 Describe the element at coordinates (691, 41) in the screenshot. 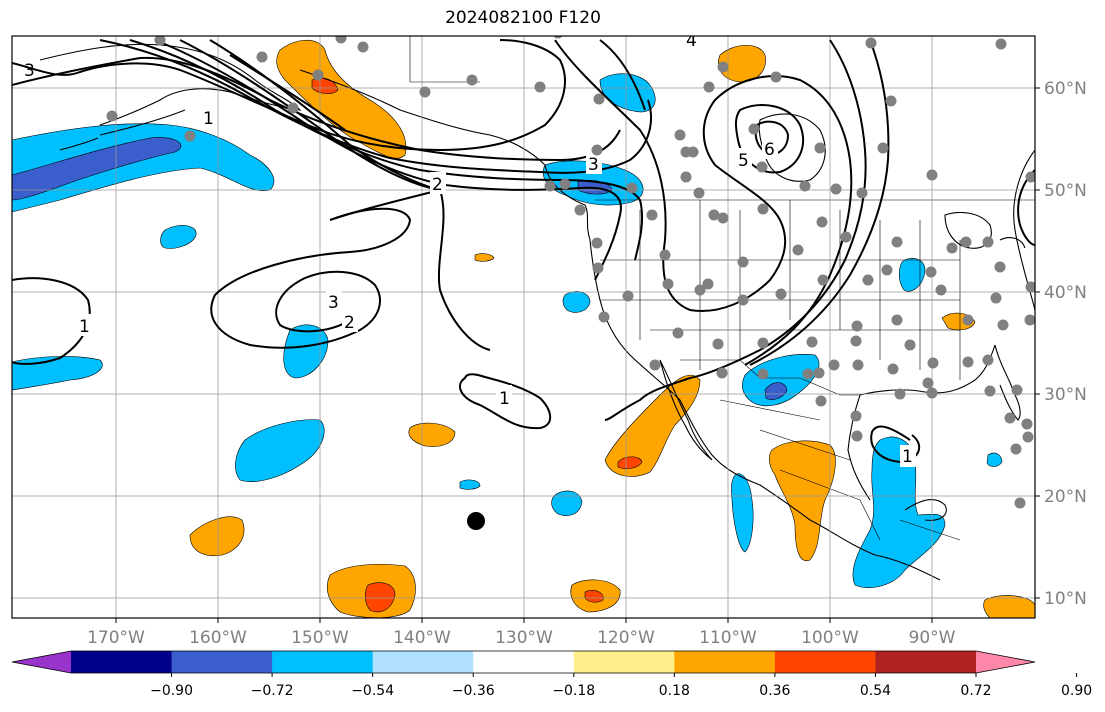

I see `contour-label: 4` at that location.